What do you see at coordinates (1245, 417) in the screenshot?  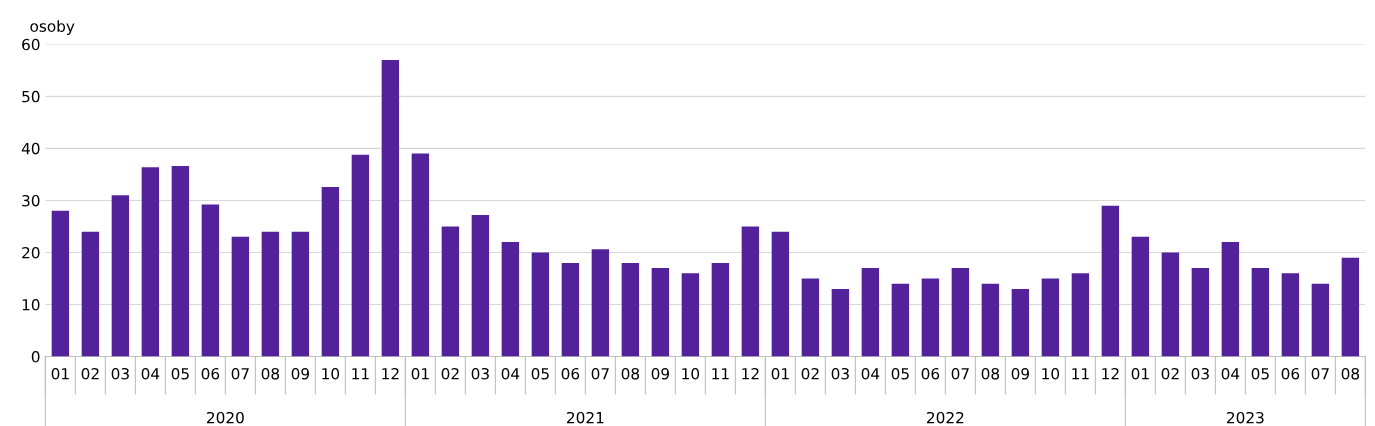 I see `text: 2023` at bounding box center [1245, 417].